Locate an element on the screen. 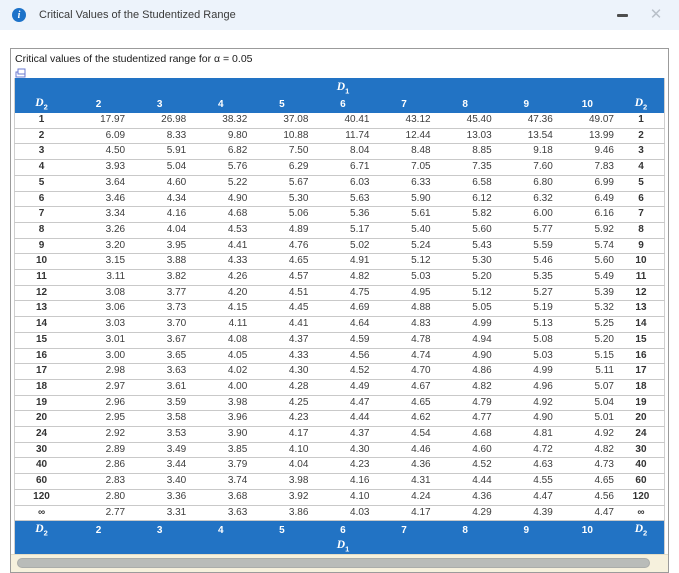 This screenshot has width=679, height=573. table-cell: 7.50 is located at coordinates (282, 152).